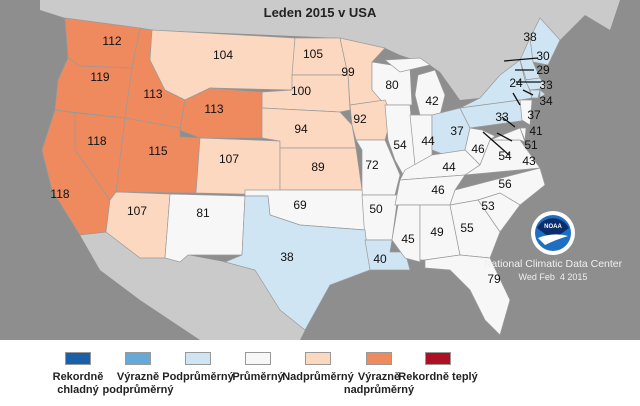  What do you see at coordinates (138, 383) in the screenshot?
I see `legend-label: Výrazně podprůměrný` at bounding box center [138, 383].